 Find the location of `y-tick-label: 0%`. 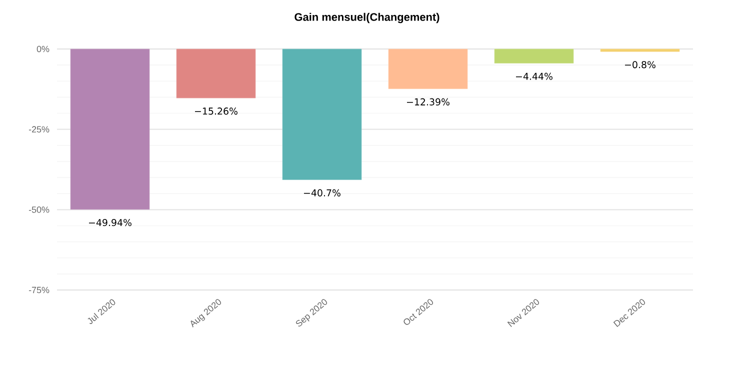

y-tick-label: 0% is located at coordinates (43, 49).